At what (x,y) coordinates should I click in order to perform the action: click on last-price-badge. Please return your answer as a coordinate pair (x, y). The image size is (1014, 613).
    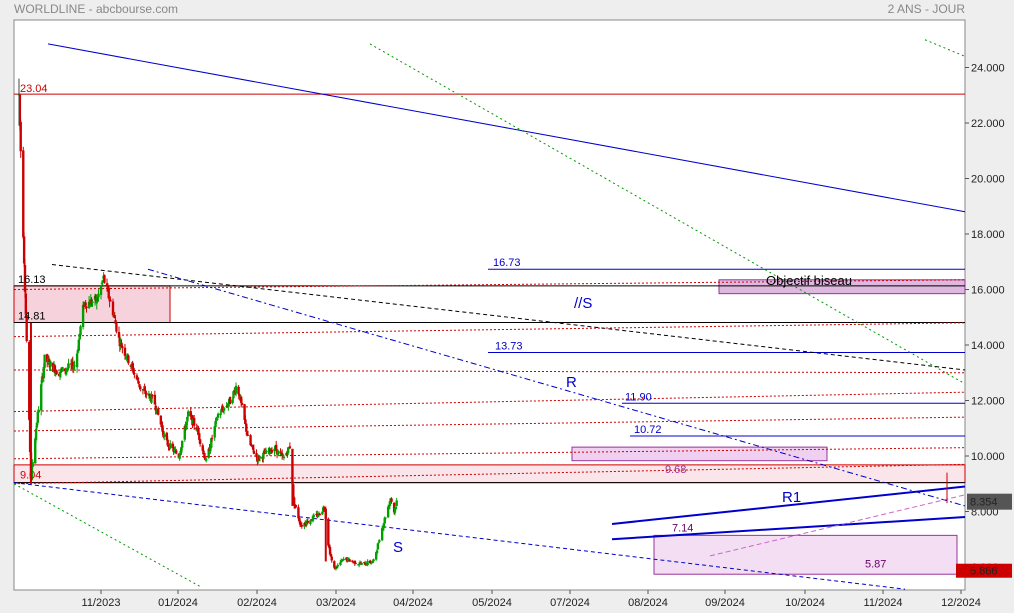
    Looking at the image, I should click on (989, 501).